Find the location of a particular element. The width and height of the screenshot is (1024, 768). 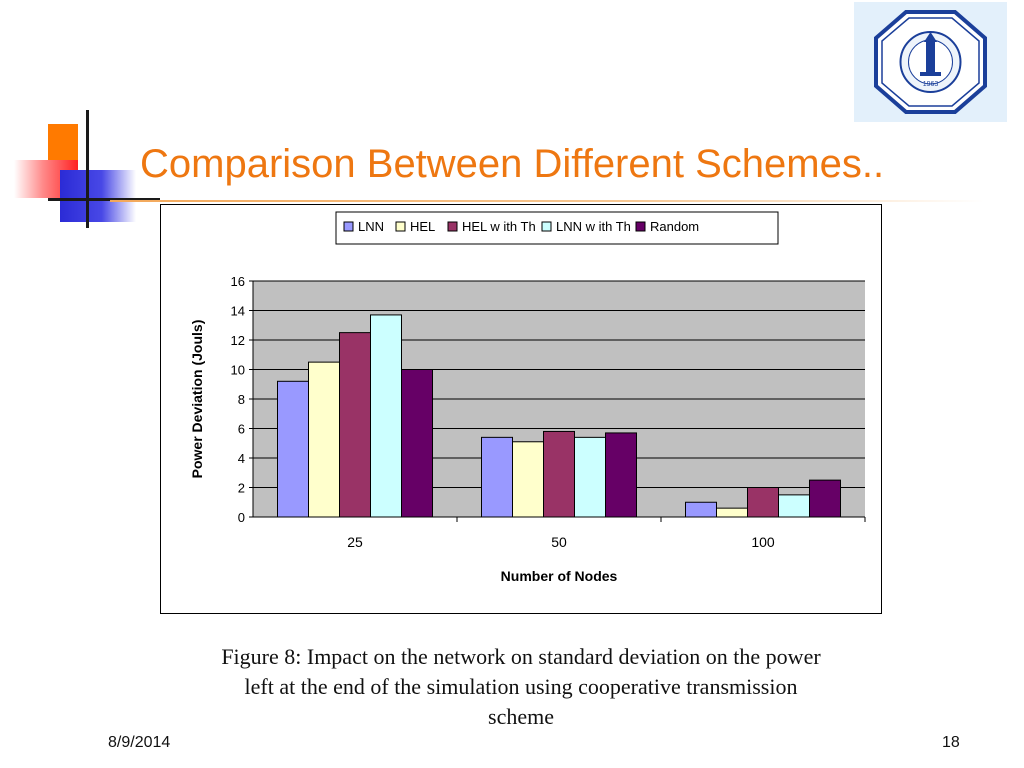

logo-year: 1963 is located at coordinates (931, 84).